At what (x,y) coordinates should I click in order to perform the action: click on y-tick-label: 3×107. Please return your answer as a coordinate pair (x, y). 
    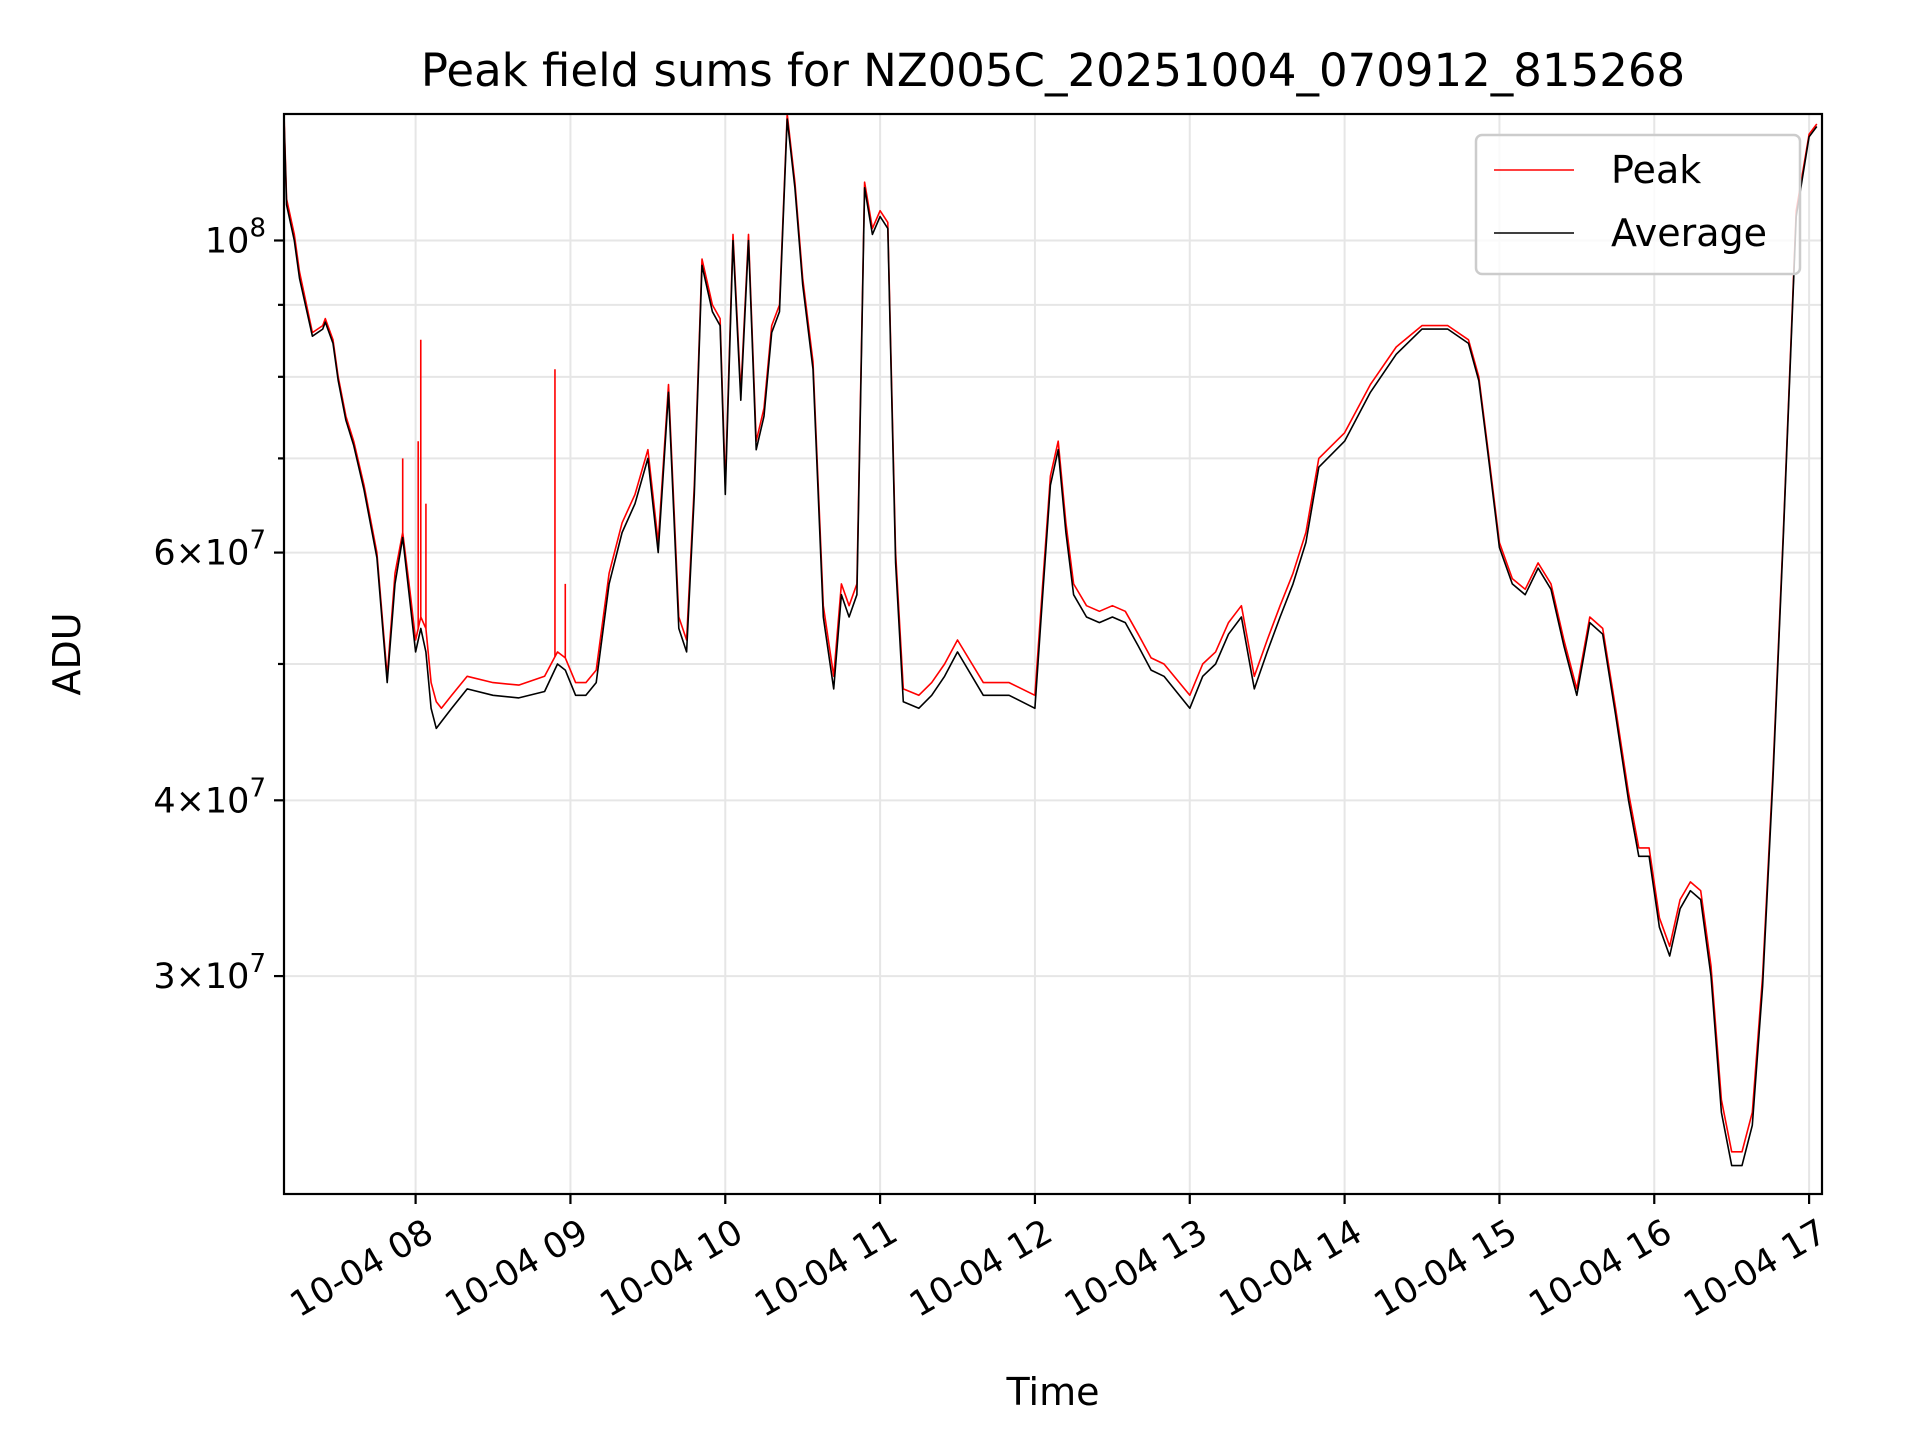
    Looking at the image, I should click on (209, 973).